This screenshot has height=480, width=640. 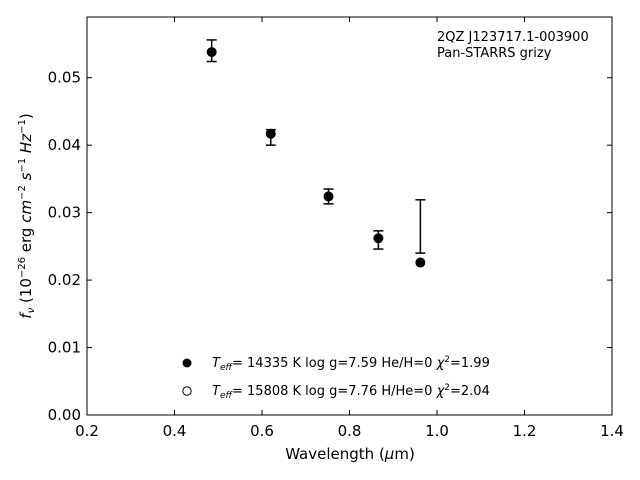 What do you see at coordinates (187, 363) in the screenshot?
I see `legend-marker-filled` at bounding box center [187, 363].